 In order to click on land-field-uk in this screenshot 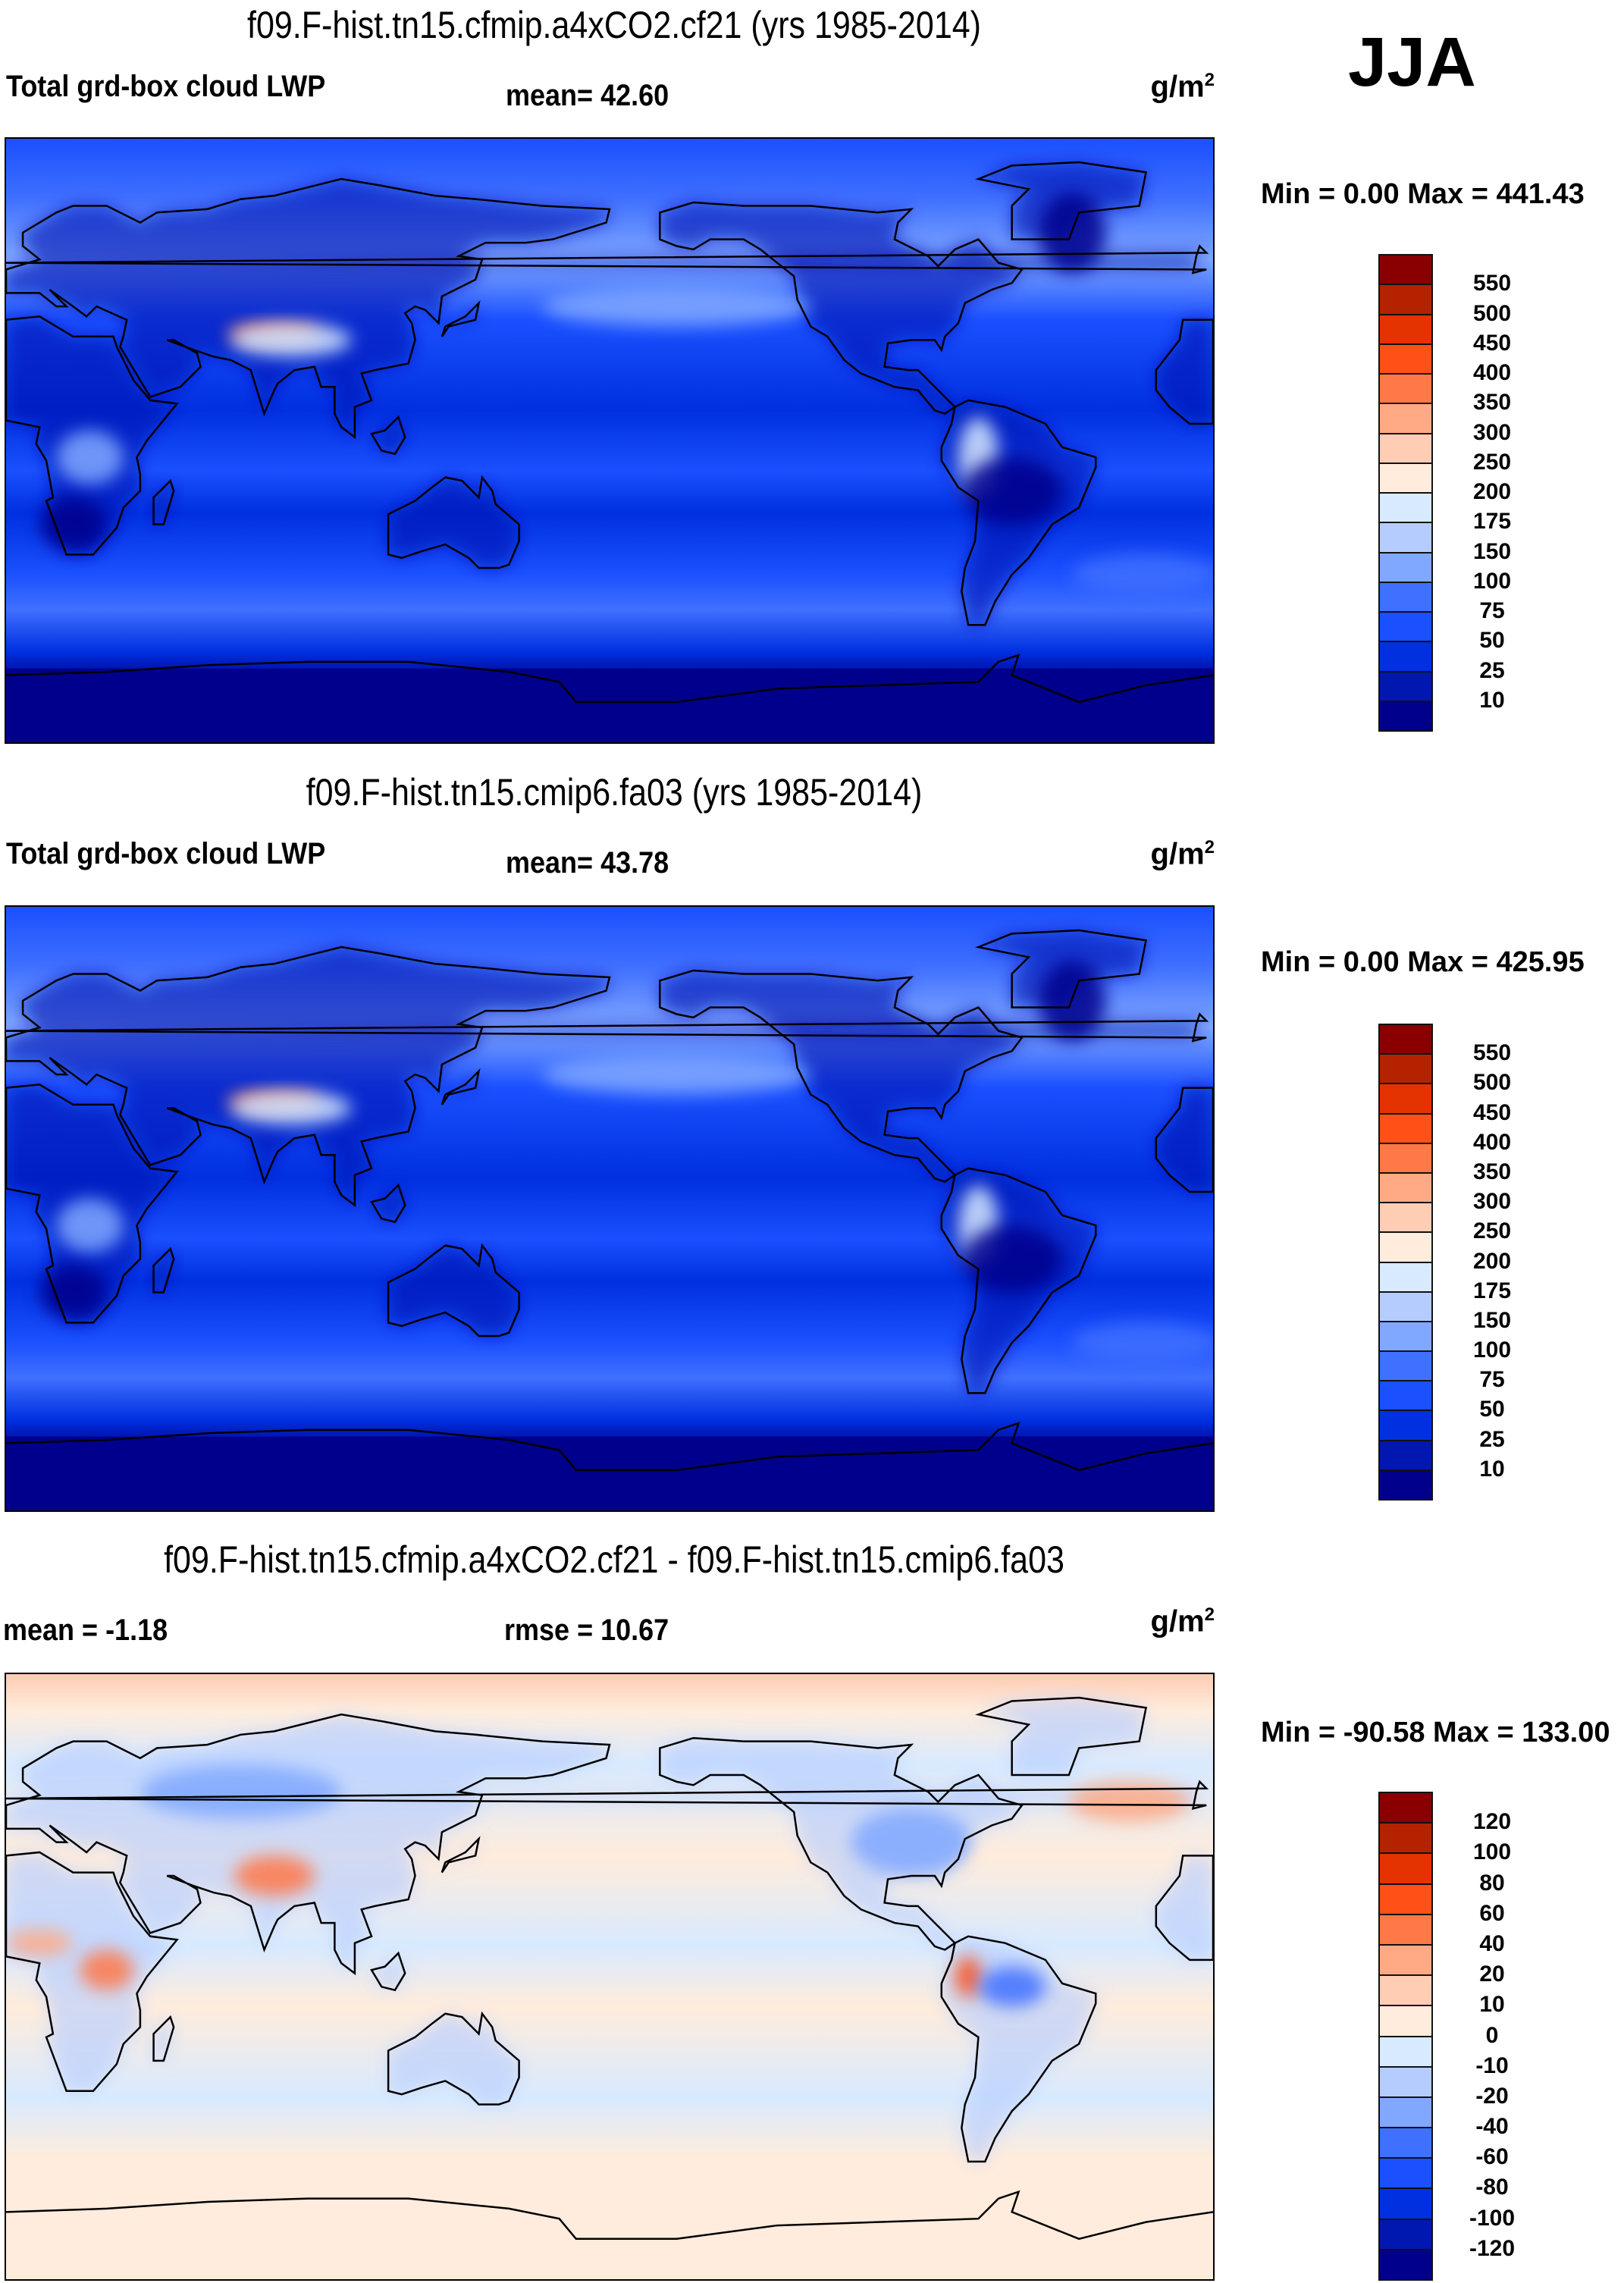, I will do `click(606, 1795)`.